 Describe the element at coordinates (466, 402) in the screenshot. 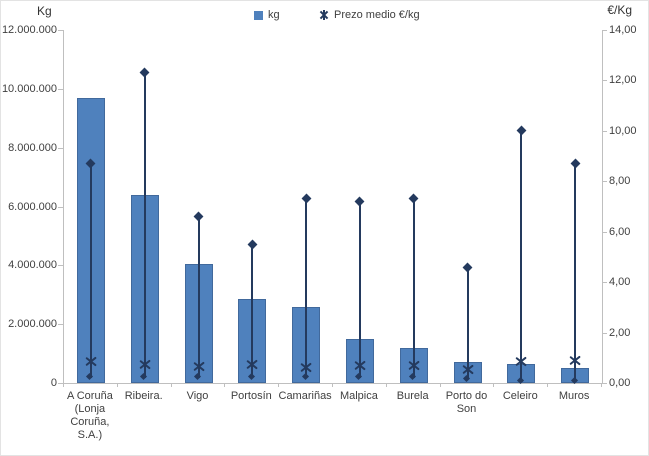

I see `x-axis-category-label: Porto do Son` at that location.